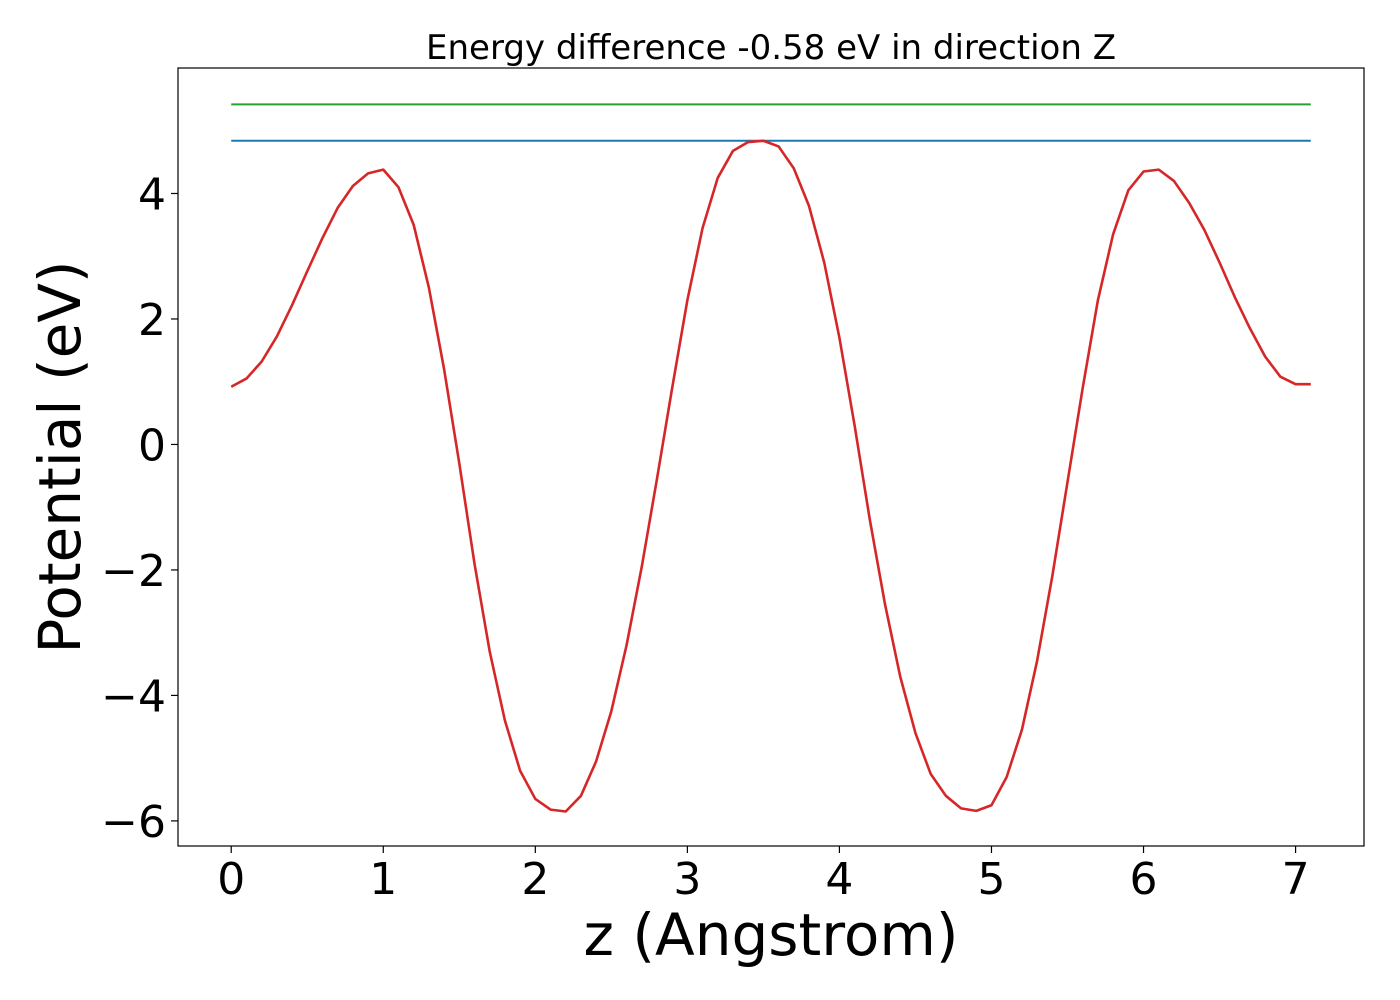 The height and width of the screenshot is (1000, 1400). Describe the element at coordinates (231, 879) in the screenshot. I see `x-tick-label: 0` at that location.